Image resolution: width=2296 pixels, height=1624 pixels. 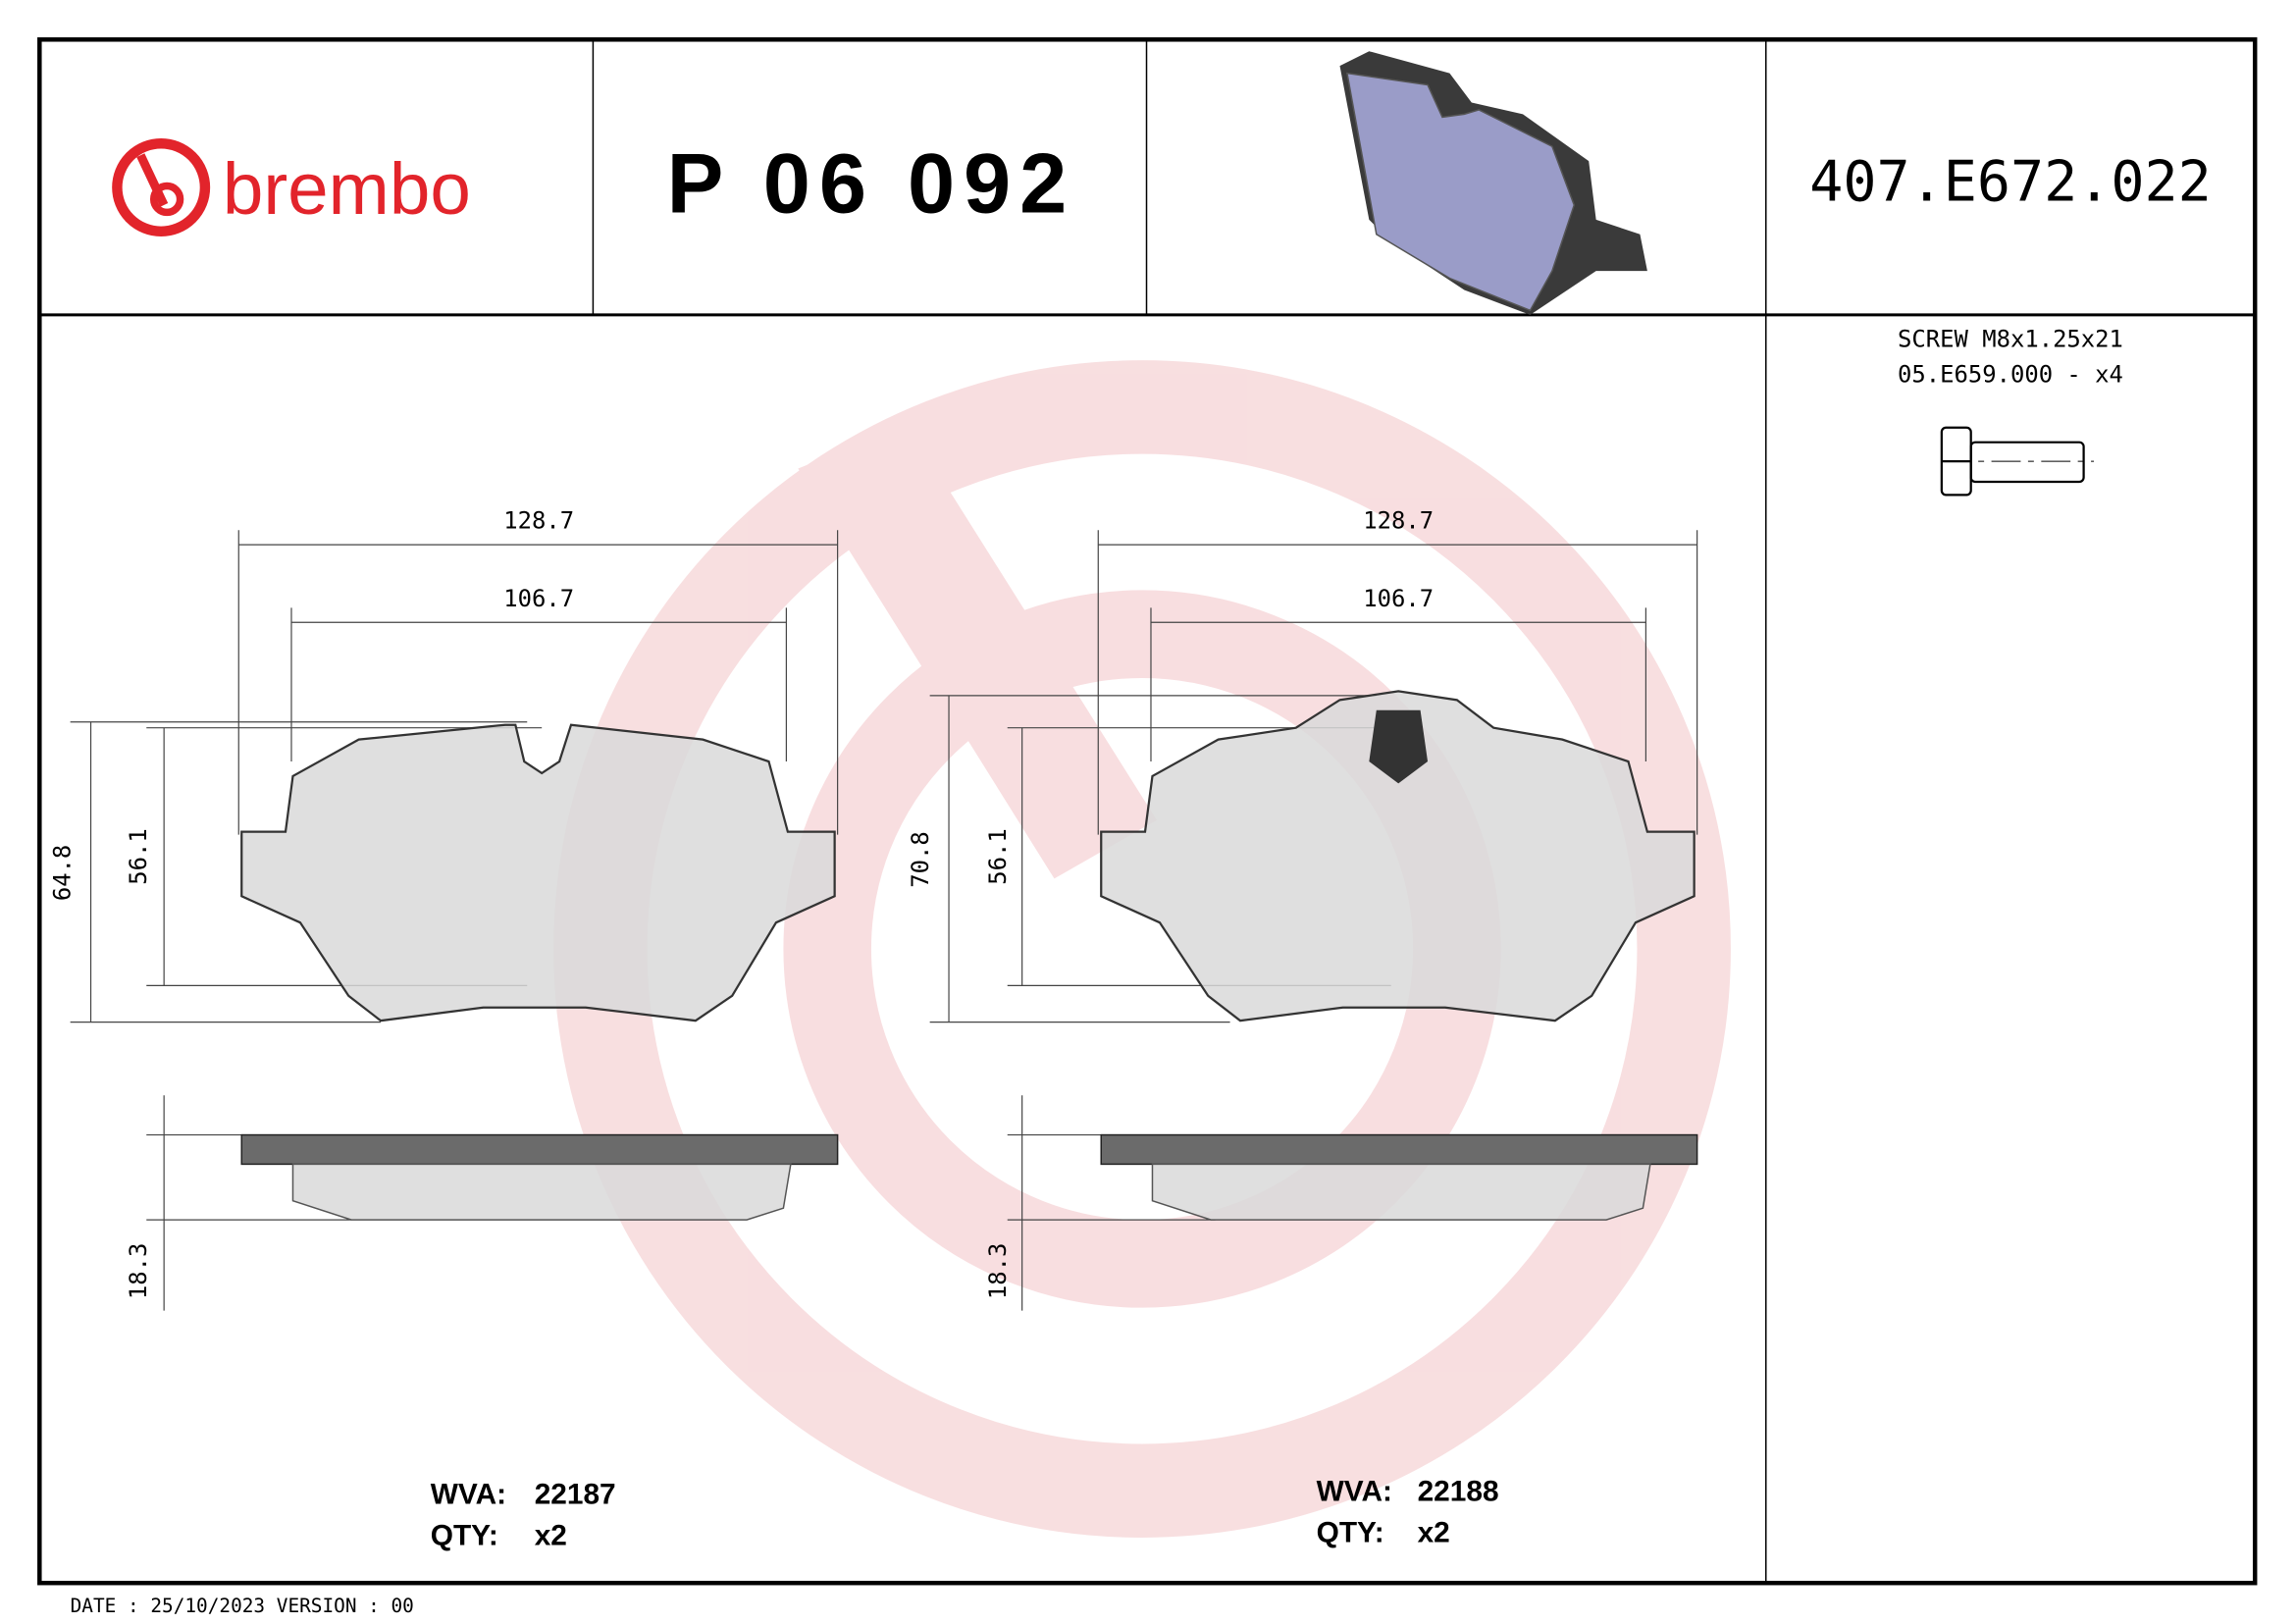 What do you see at coordinates (242, 1606) in the screenshot?
I see `date-version: DATE : 25/10/2023 VERSION : 00` at bounding box center [242, 1606].